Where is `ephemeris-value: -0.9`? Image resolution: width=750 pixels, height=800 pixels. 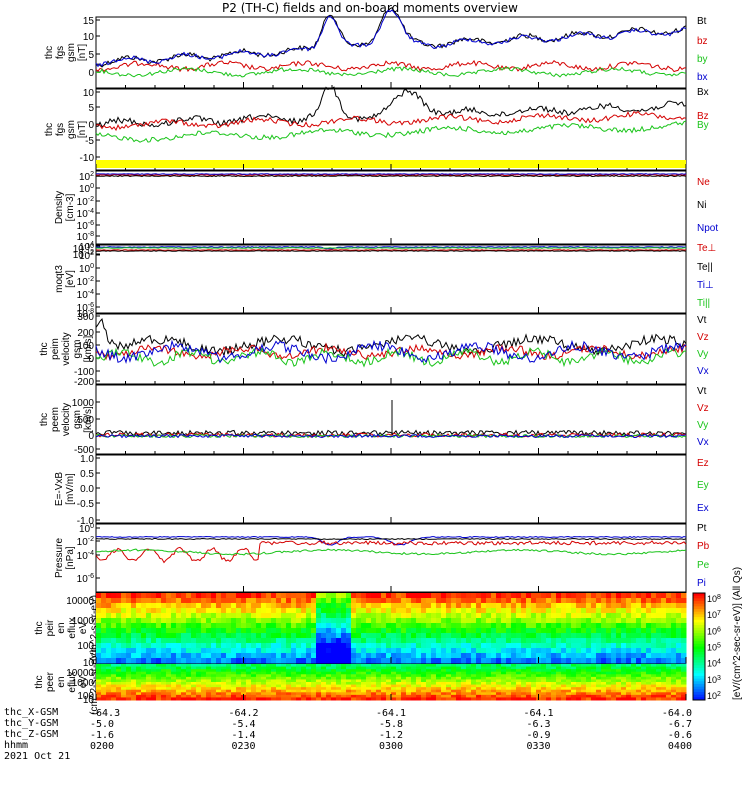
ephemeris-value: -0.9 is located at coordinates (538, 735).